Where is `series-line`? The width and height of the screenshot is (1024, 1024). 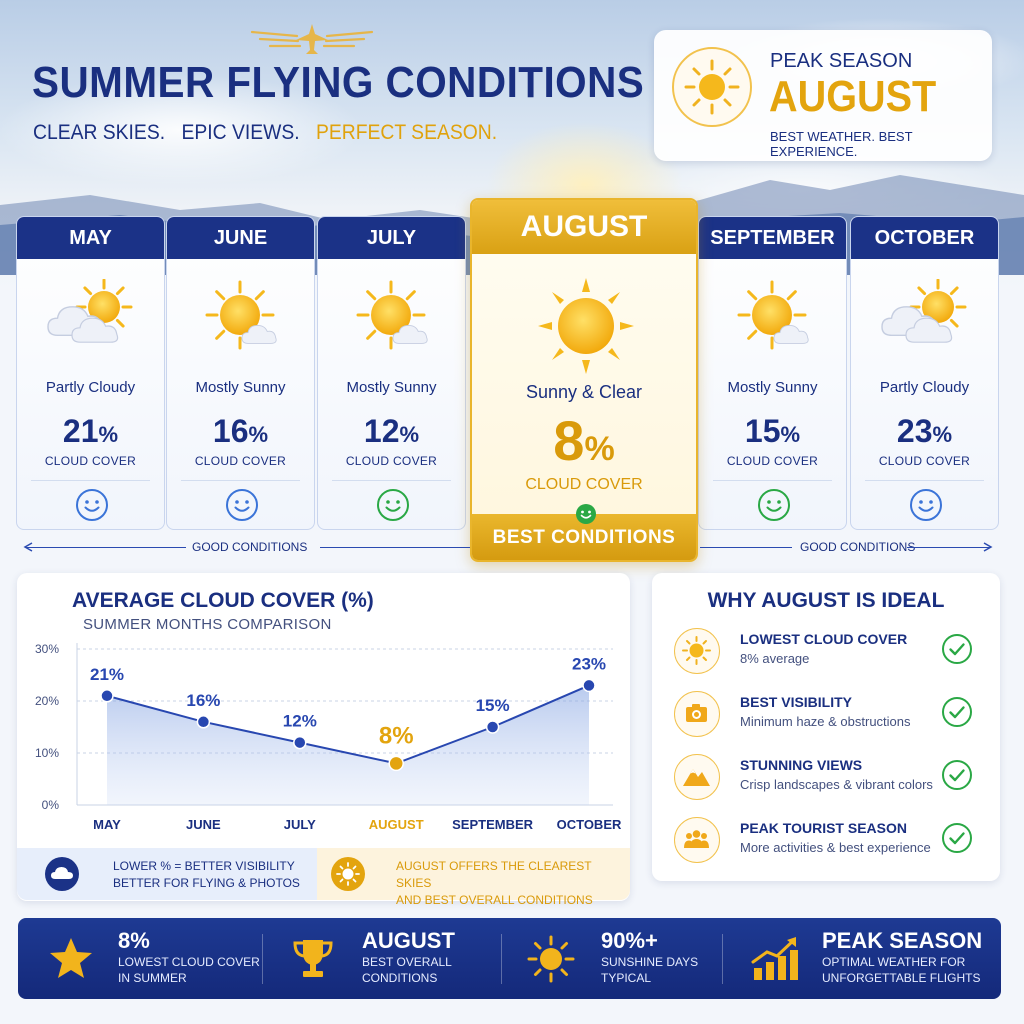 series-line is located at coordinates (348, 724).